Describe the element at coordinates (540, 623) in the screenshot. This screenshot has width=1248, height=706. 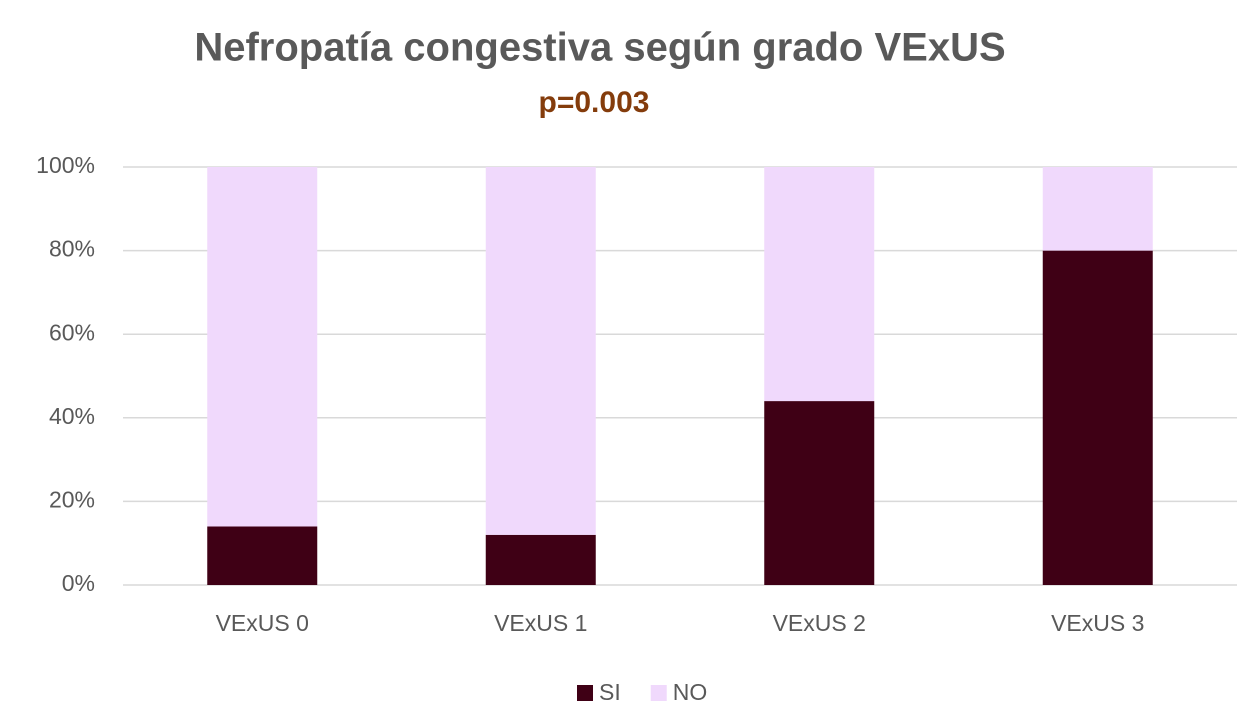
I see `x-tick-label: VExUS 1` at that location.